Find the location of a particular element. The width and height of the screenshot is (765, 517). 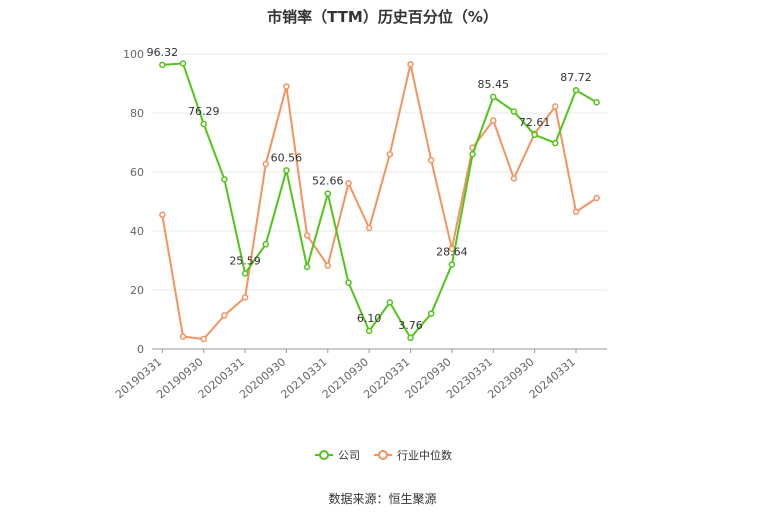

data-label: 3.76 is located at coordinates (410, 325).